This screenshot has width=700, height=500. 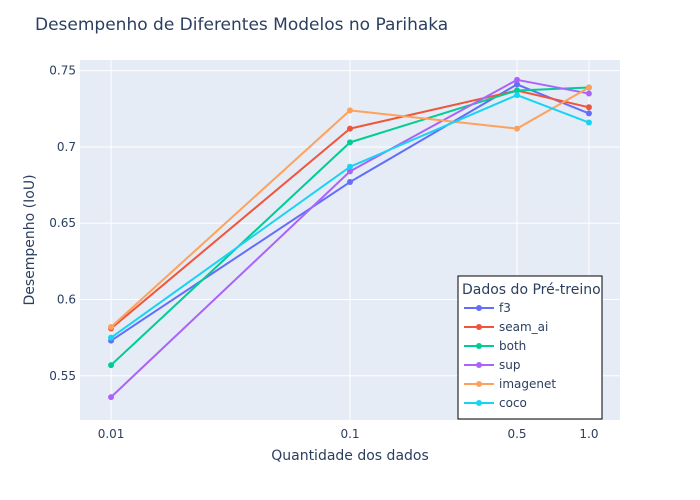 I want to click on y-tick-label: 0.7, so click(x=66, y=147).